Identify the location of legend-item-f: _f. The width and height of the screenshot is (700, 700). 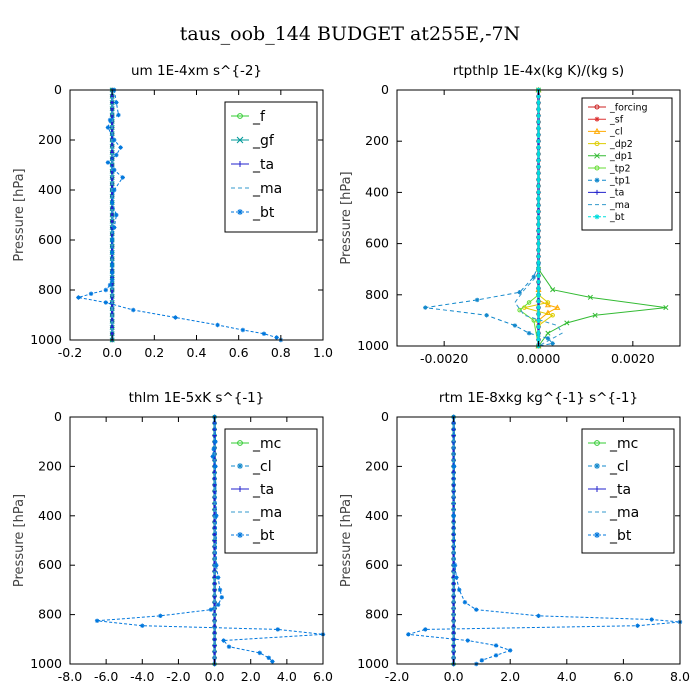
(248, 117).